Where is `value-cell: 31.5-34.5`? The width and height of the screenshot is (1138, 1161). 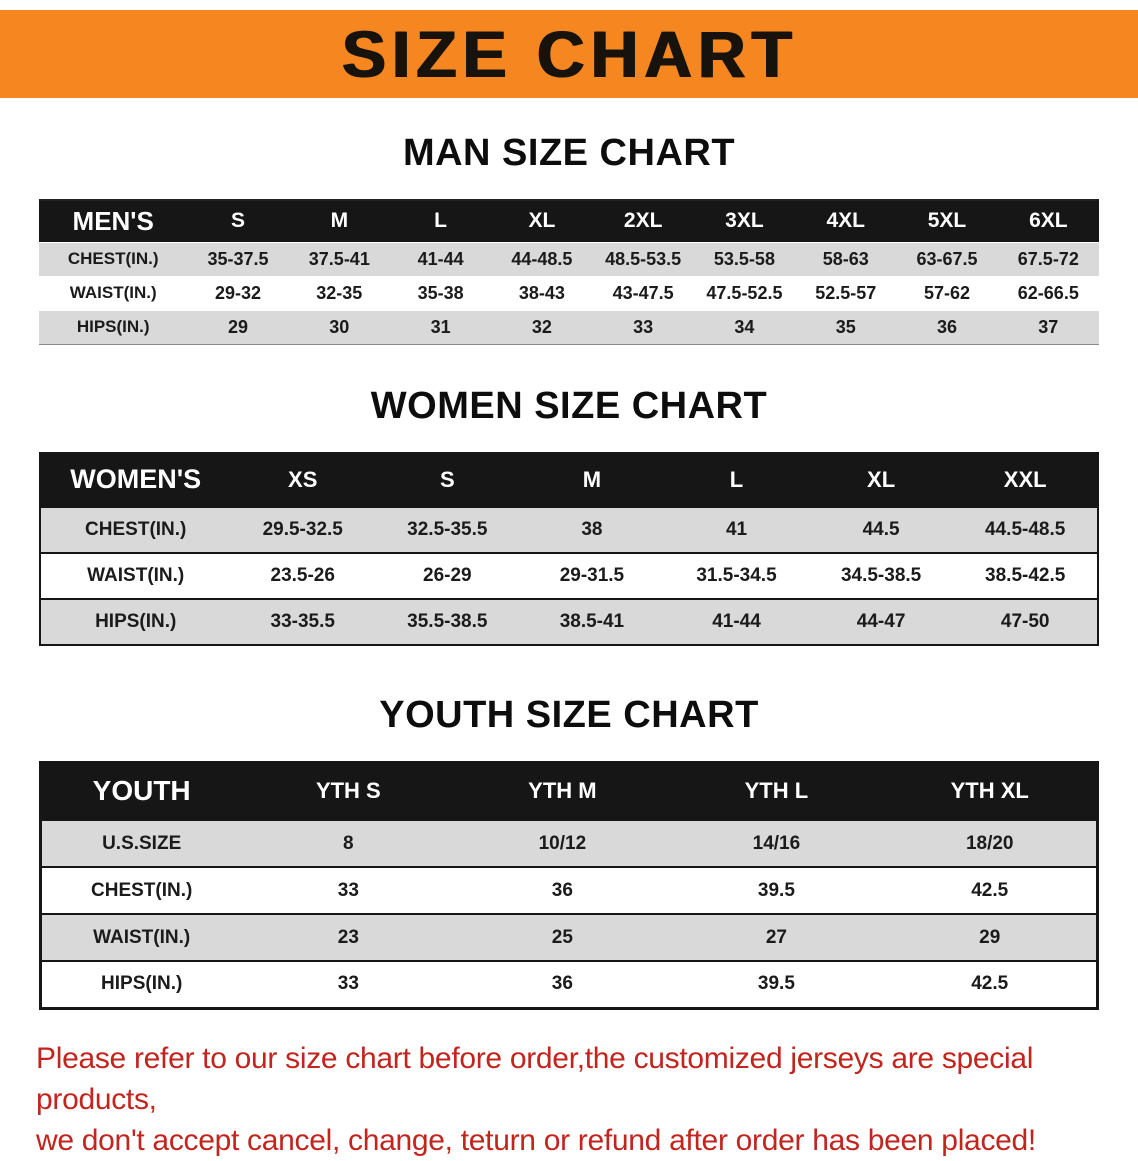 value-cell: 31.5-34.5 is located at coordinates (736, 575).